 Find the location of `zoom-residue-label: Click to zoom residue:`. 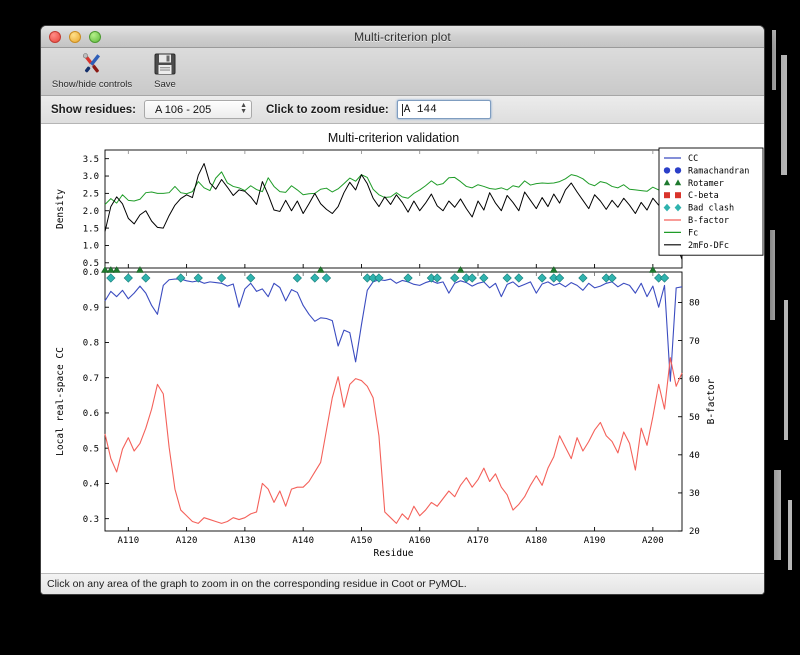

zoom-residue-label: Click to zoom residue: is located at coordinates (327, 109).